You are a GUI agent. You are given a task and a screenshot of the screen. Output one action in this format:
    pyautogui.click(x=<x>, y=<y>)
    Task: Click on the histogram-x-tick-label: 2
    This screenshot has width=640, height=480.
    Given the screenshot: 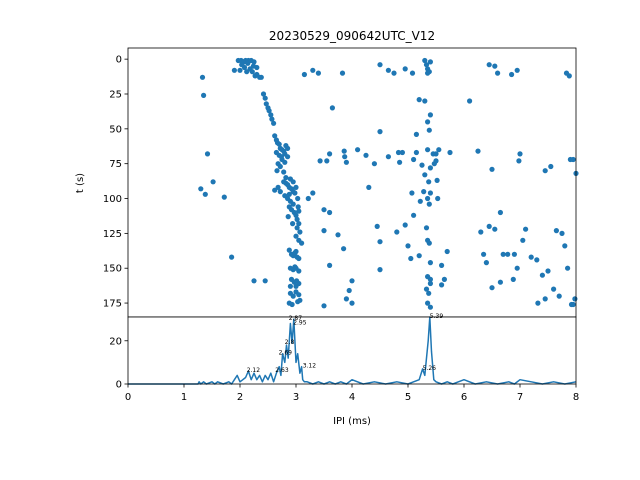 What is the action you would take?
    pyautogui.click(x=240, y=397)
    